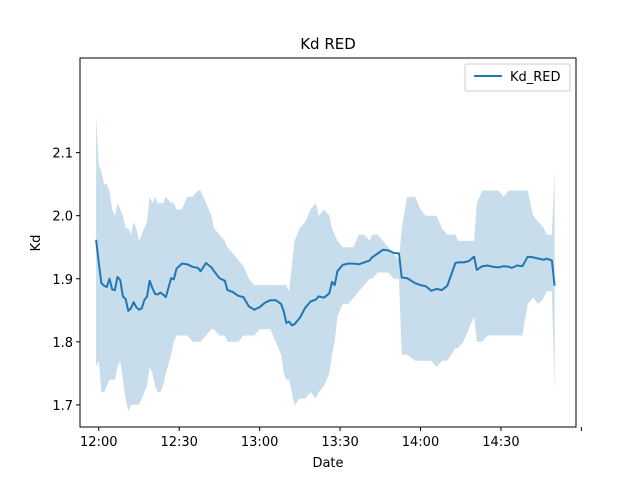 Image resolution: width=640 pixels, height=480 pixels. I want to click on y-tick-label: 2.0, so click(62, 217).